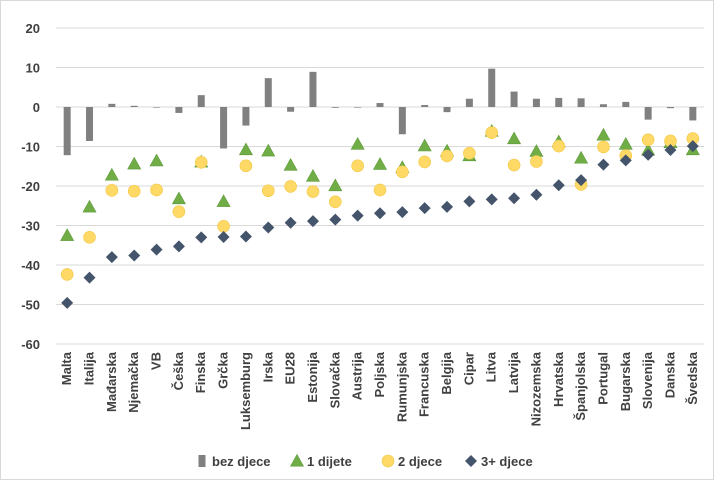  I want to click on y-tick-label: -20, so click(30, 186).